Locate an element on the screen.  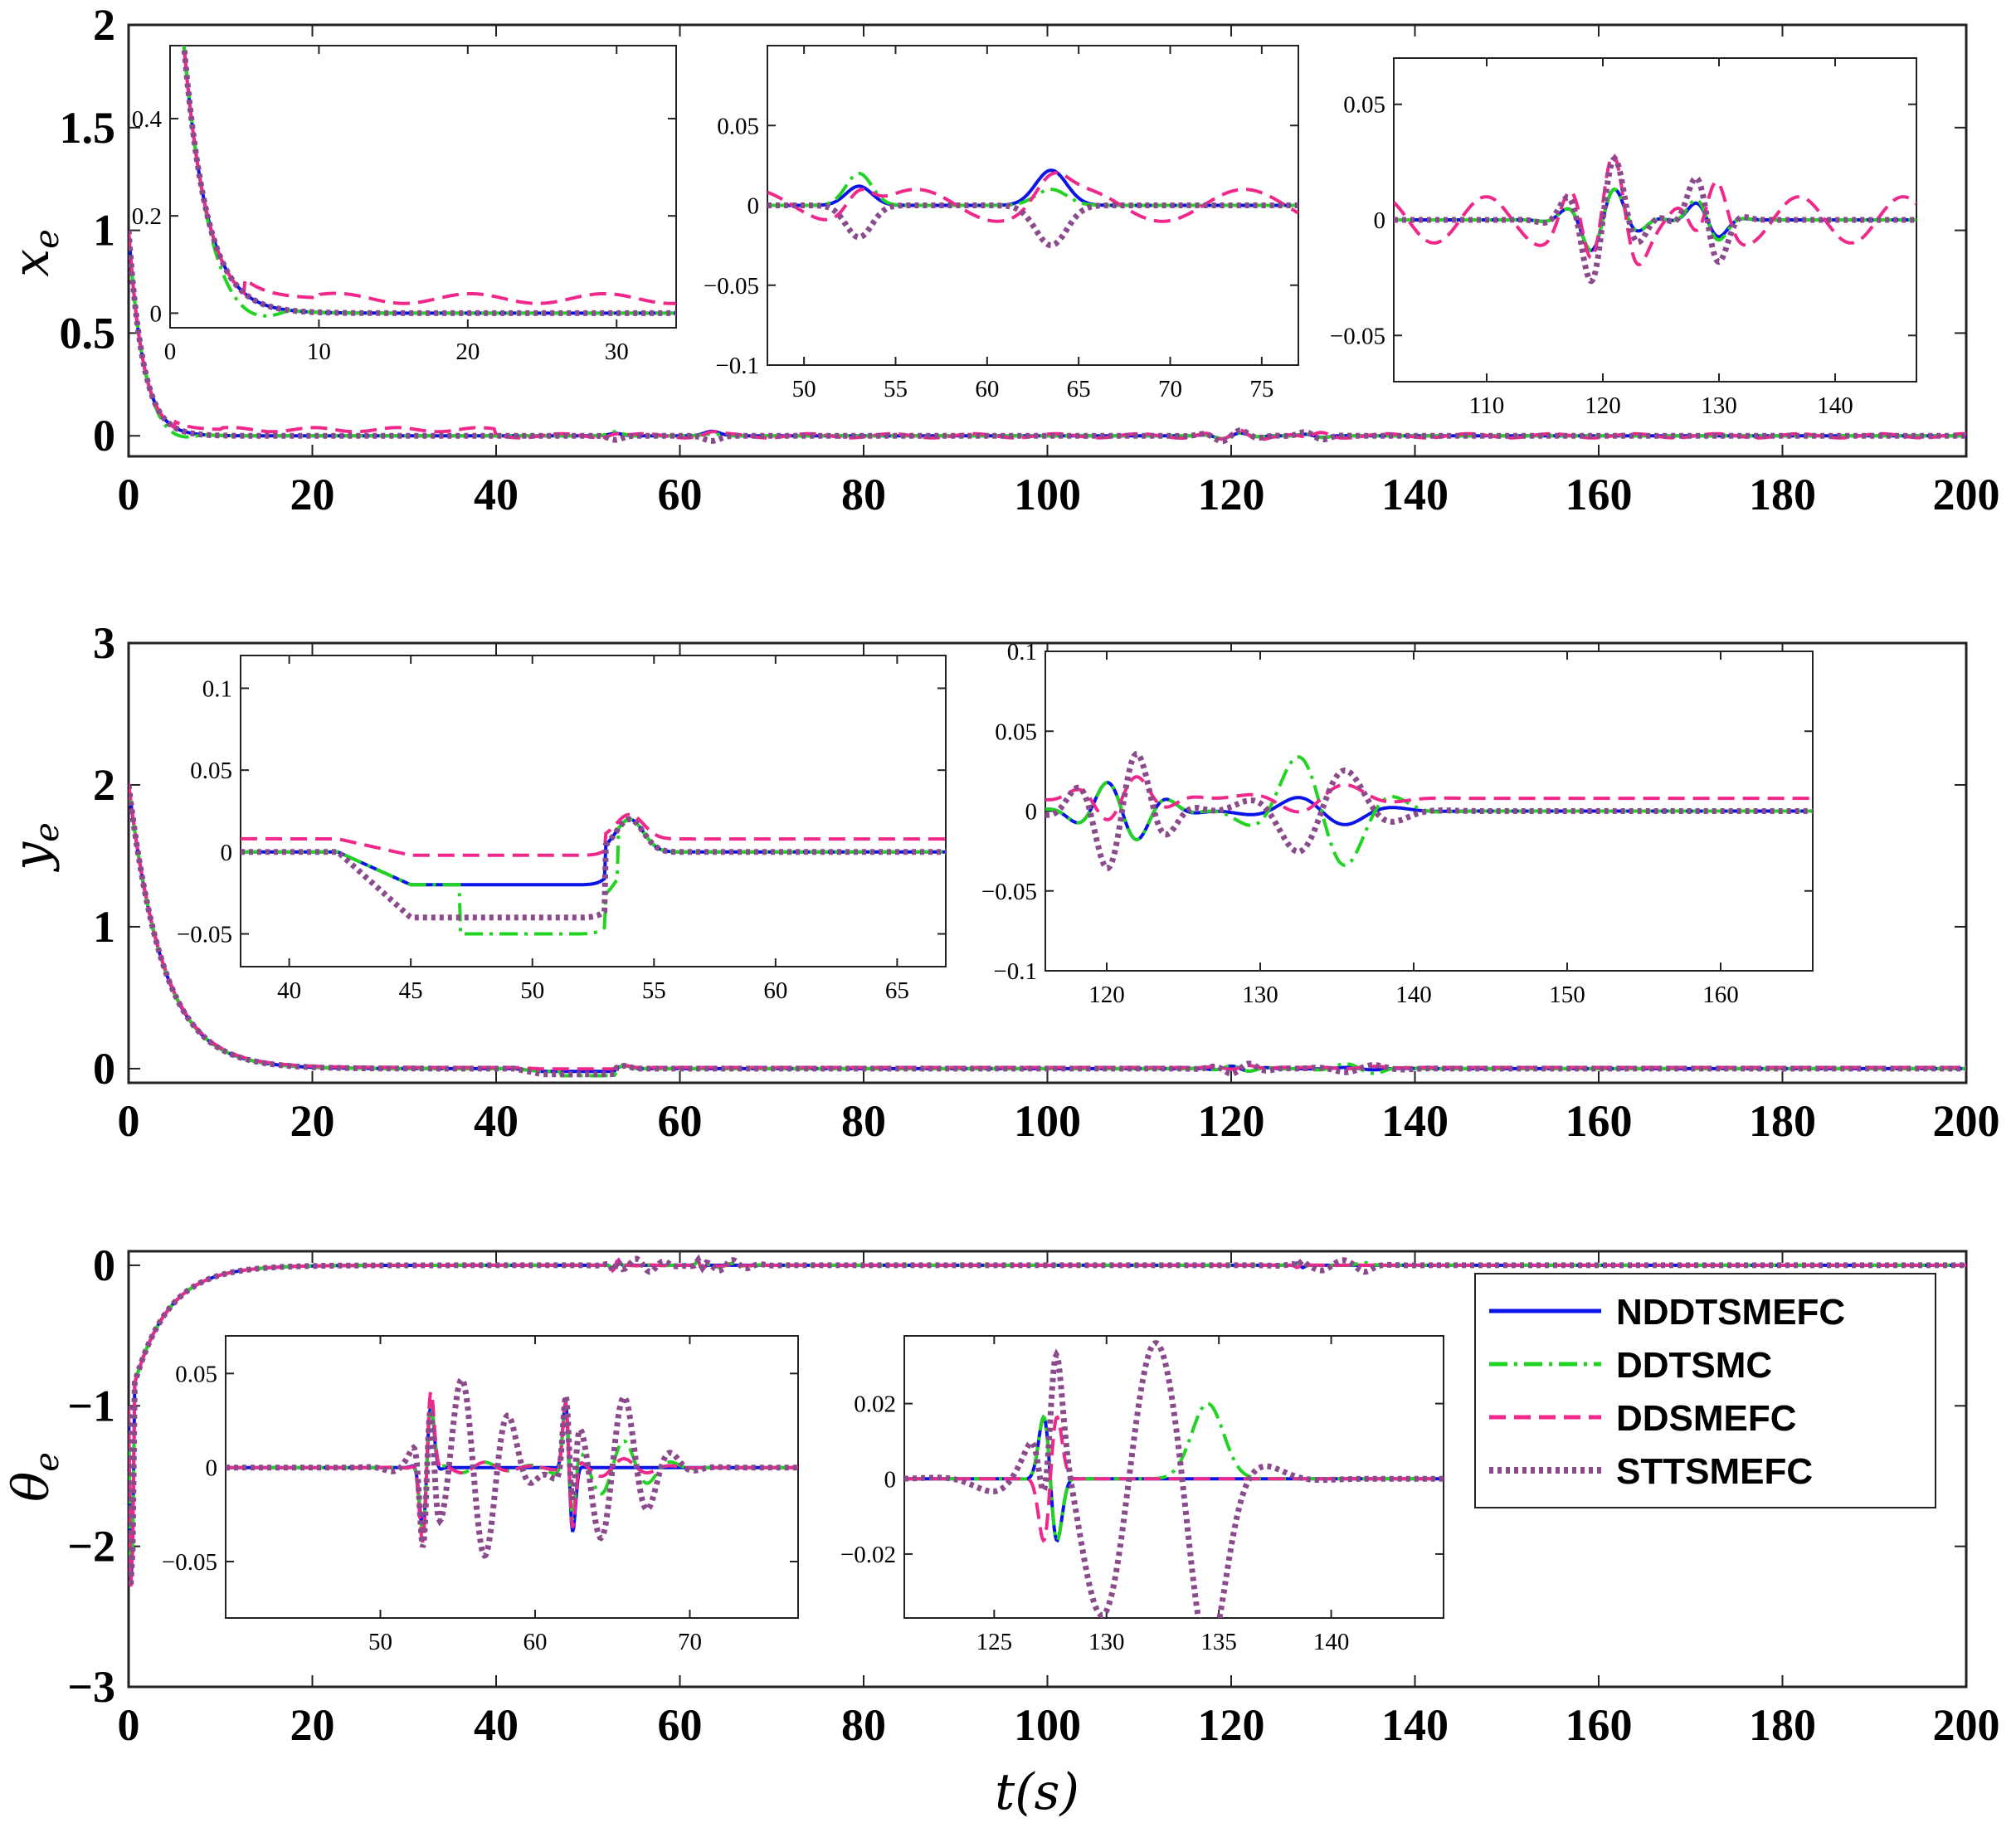
y-tick-label: 3 is located at coordinates (104, 643).